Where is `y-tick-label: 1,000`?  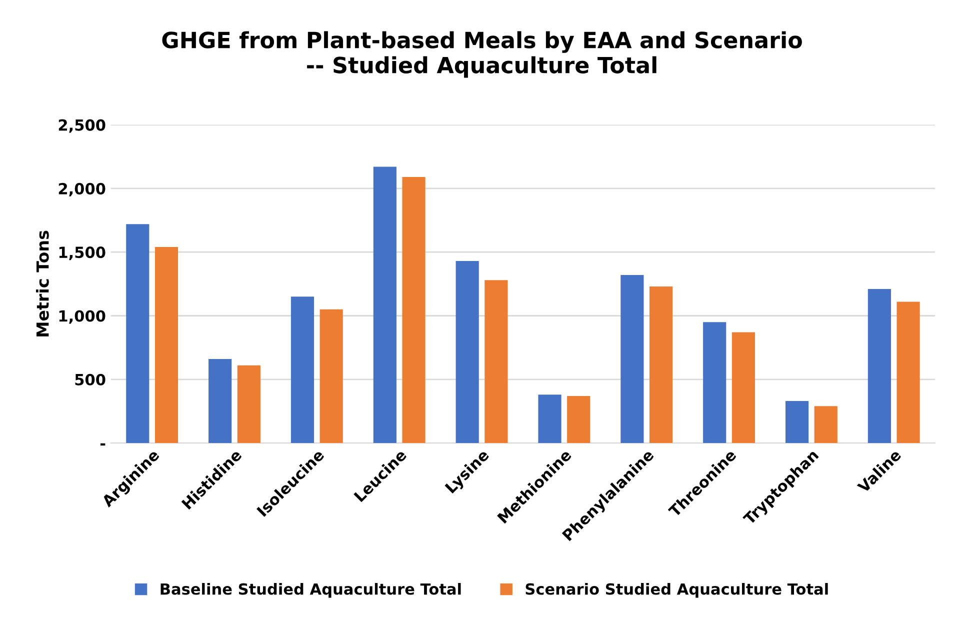 y-tick-label: 1,000 is located at coordinates (82, 317).